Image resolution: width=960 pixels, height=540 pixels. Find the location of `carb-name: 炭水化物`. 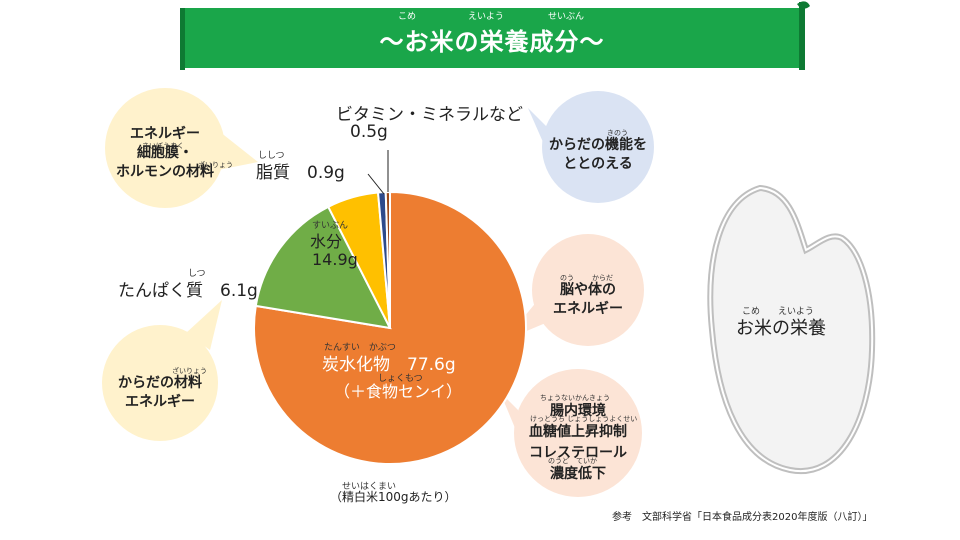

carb-name: 炭水化物 is located at coordinates (356, 365).